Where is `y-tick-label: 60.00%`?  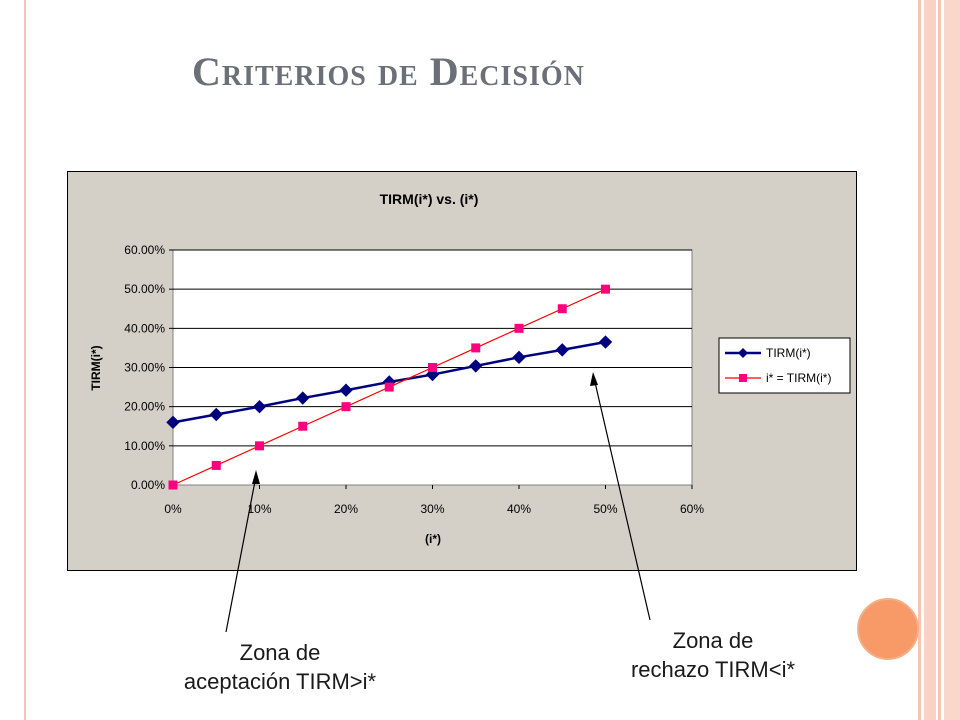
y-tick-label: 60.00% is located at coordinates (144, 250).